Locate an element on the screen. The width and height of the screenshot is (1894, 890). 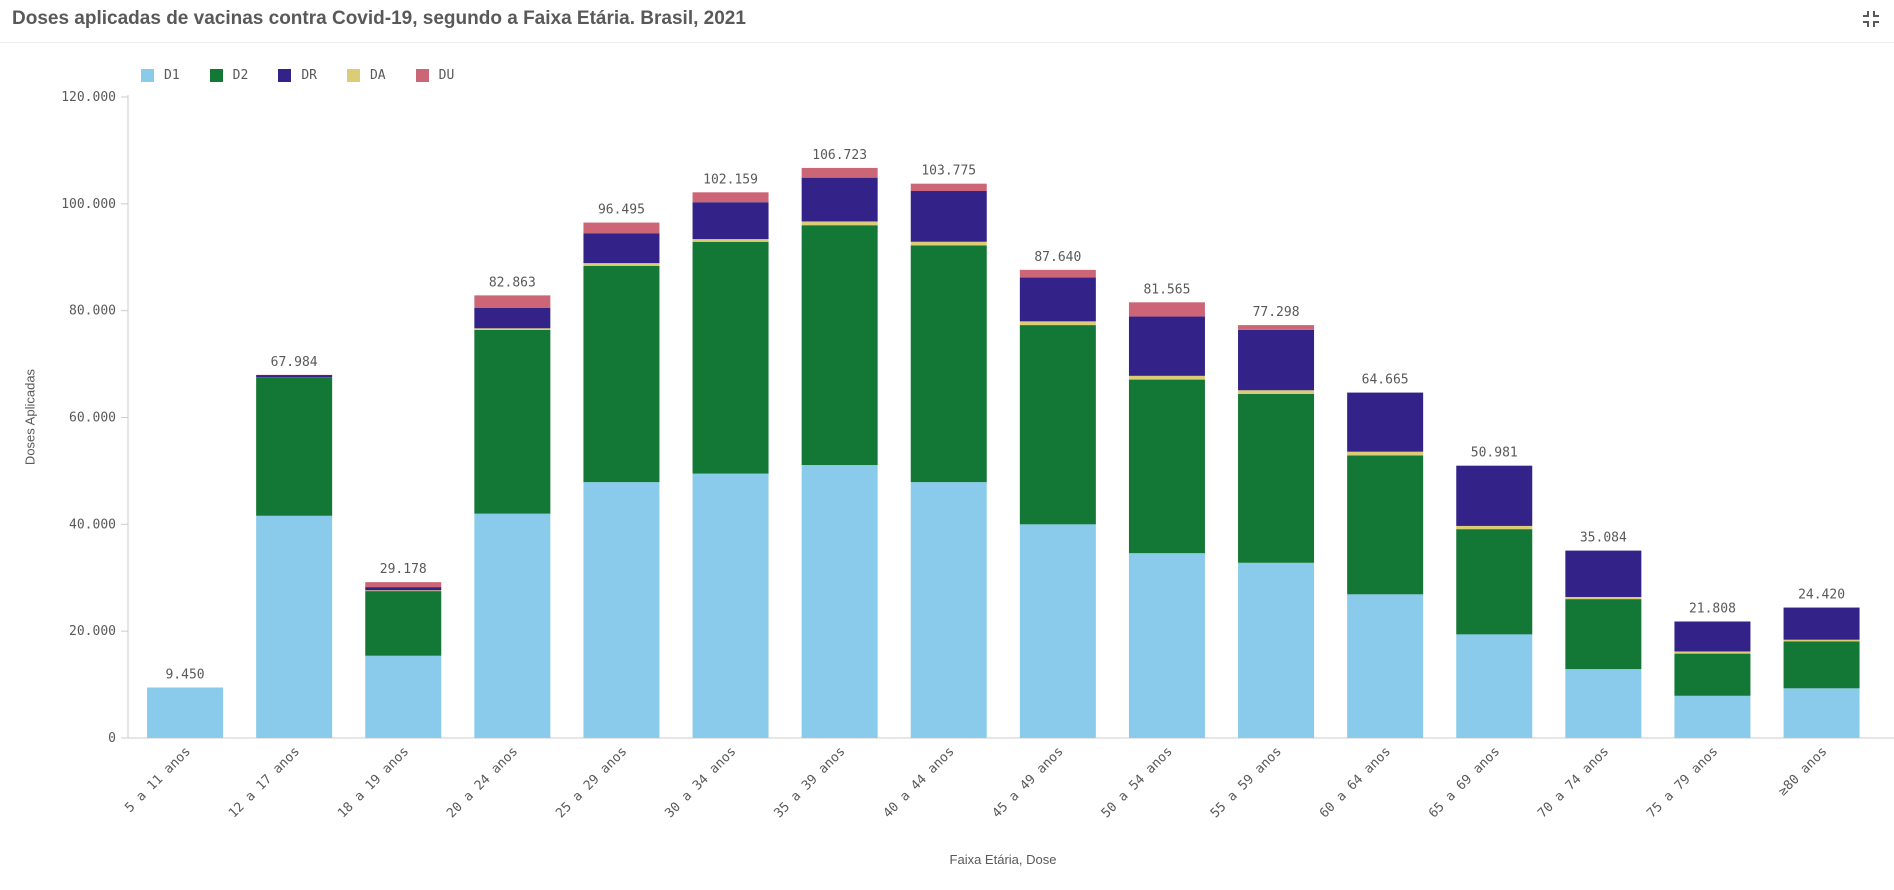
x-tick-label: 60 a 64 anos is located at coordinates (1355, 782).